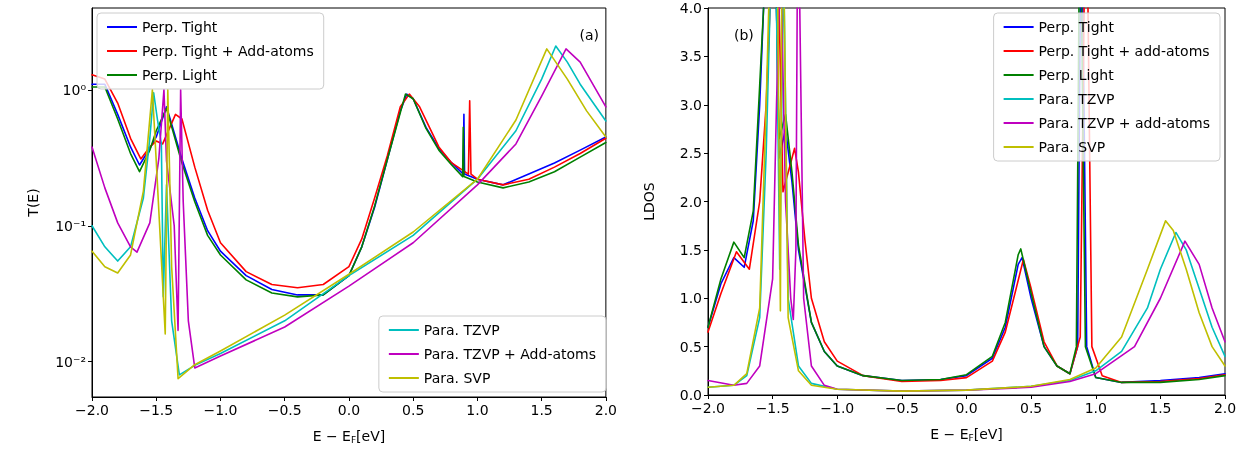 The width and height of the screenshot is (1244, 450). I want to click on y-tick-label: 4.0, so click(690, 8).